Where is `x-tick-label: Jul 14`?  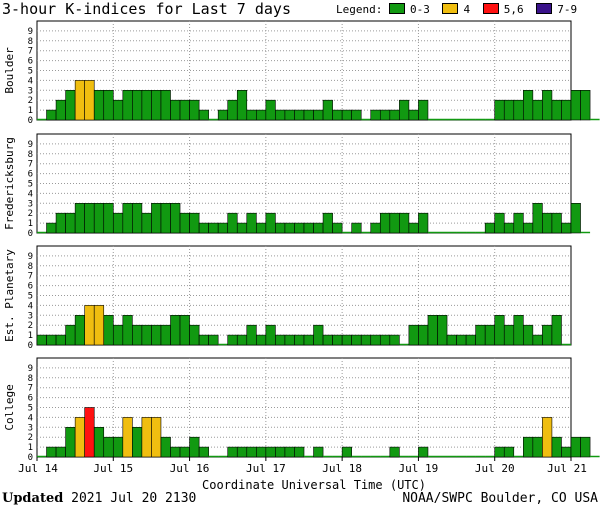
x-tick-label: Jul 14 is located at coordinates (38, 468).